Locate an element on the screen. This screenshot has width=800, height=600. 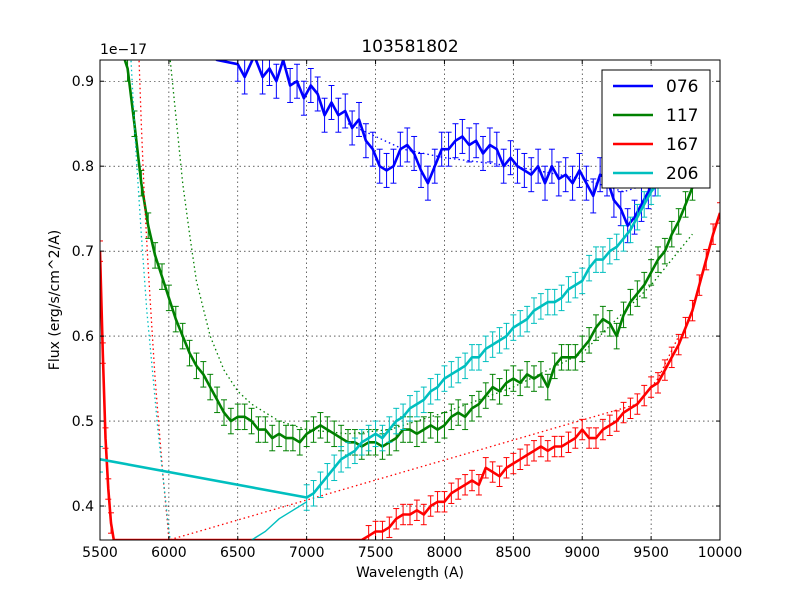
y-tick-label: 0.5 is located at coordinates (83, 422).